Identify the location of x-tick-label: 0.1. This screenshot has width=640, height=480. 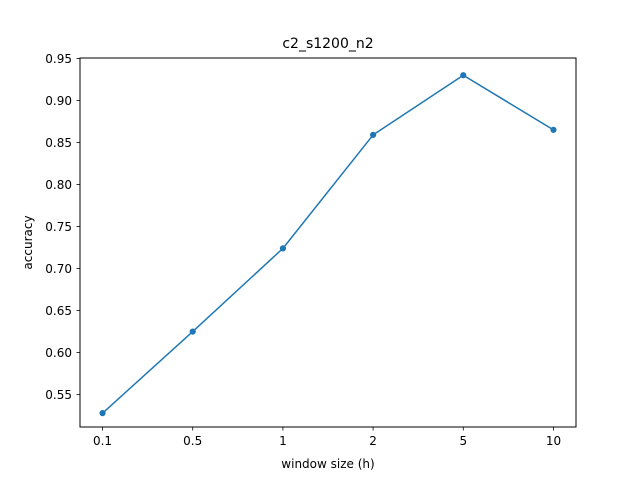
(102, 441).